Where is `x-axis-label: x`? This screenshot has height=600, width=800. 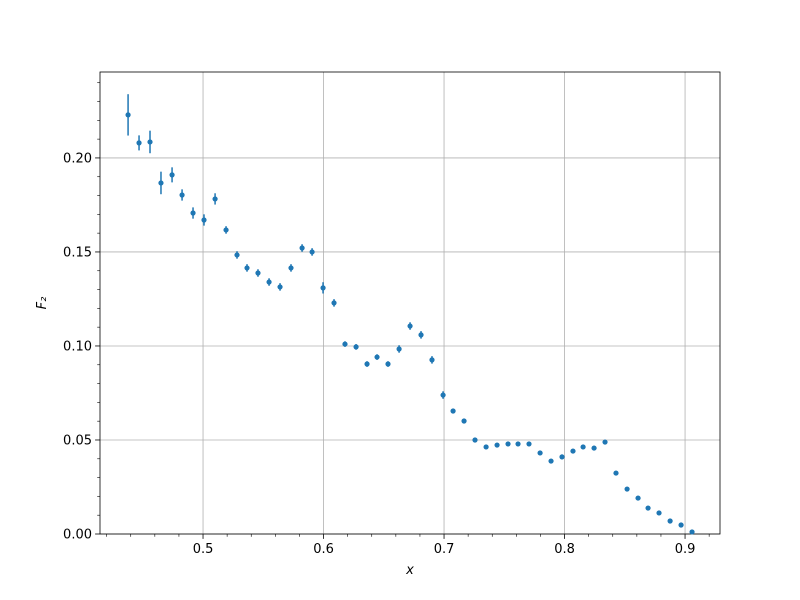 x-axis-label: x is located at coordinates (409, 570).